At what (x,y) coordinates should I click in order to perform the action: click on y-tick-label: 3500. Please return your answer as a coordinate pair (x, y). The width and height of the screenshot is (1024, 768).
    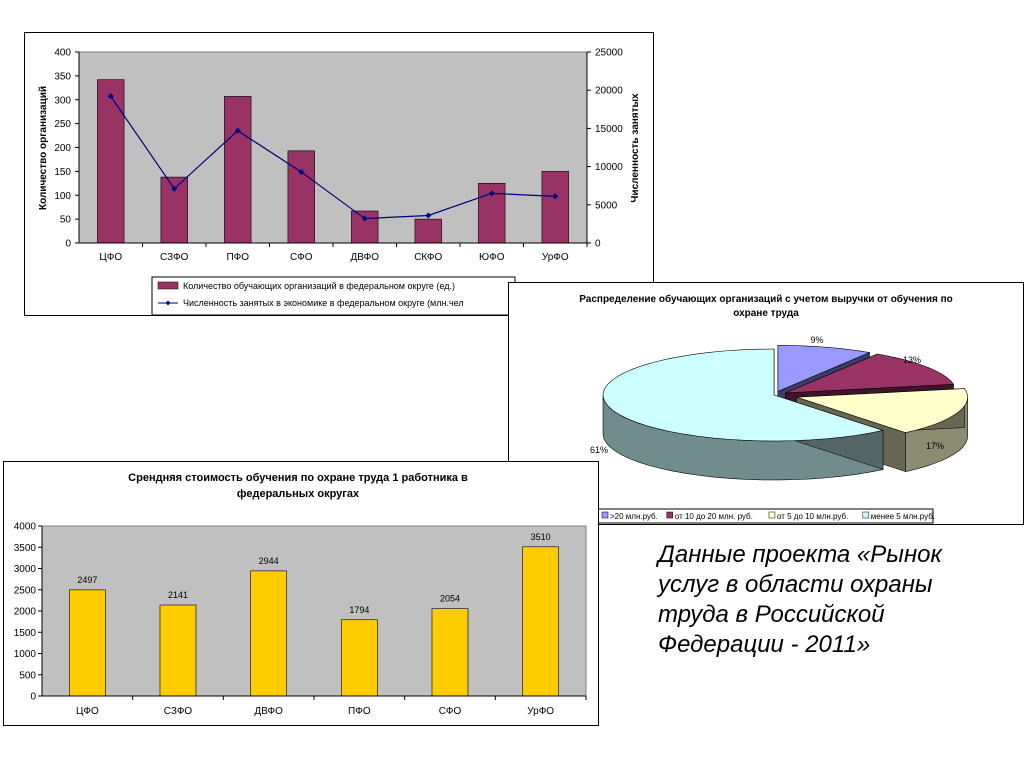
    Looking at the image, I should click on (25, 548).